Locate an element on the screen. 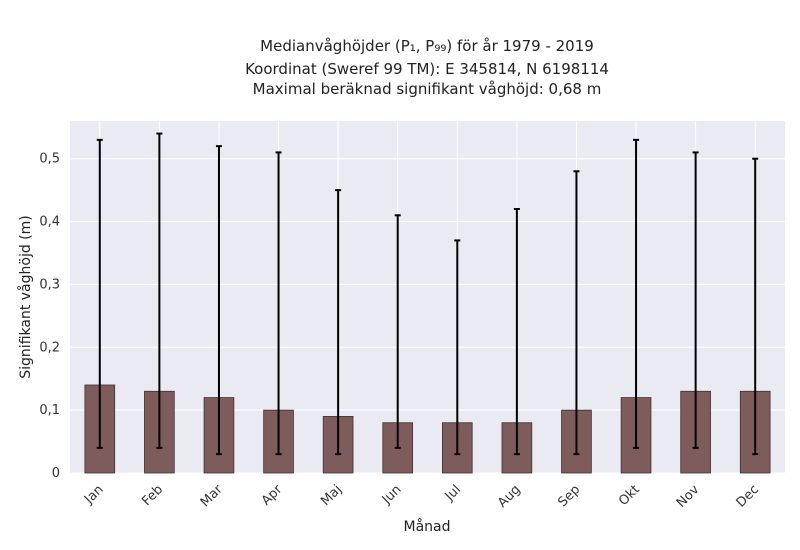 The height and width of the screenshot is (550, 800). y-axis-ticks: 0 0,1 0,2 0,3 0,4 0,5 is located at coordinates (49, 316).